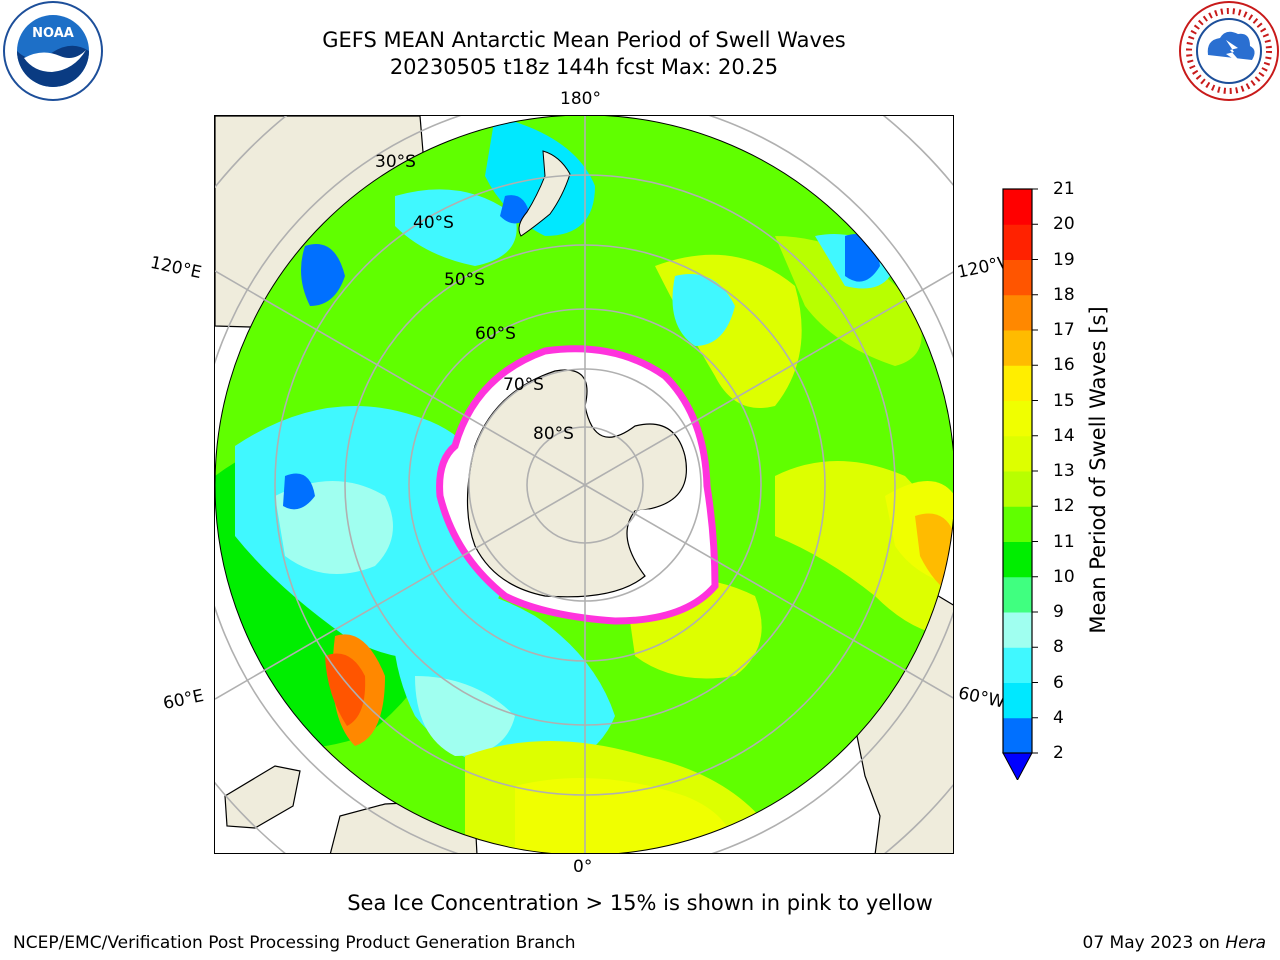  I want to click on footer-date: 07 May 2023 on Hera, so click(1175, 943).